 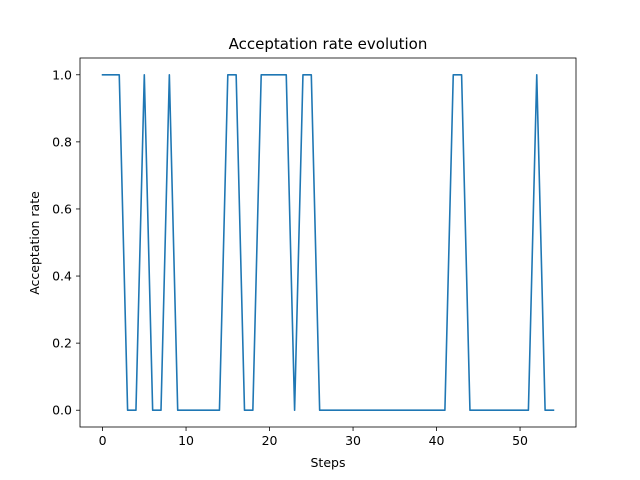 What do you see at coordinates (328, 462) in the screenshot?
I see `x-axis-label: Steps` at bounding box center [328, 462].